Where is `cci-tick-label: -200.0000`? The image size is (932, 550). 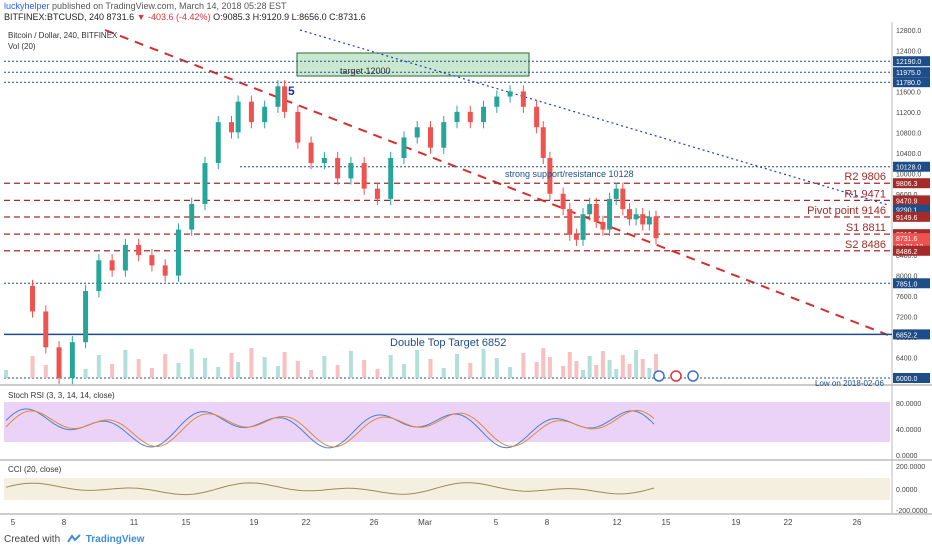 cci-tick-label: -200.0000 is located at coordinates (912, 511).